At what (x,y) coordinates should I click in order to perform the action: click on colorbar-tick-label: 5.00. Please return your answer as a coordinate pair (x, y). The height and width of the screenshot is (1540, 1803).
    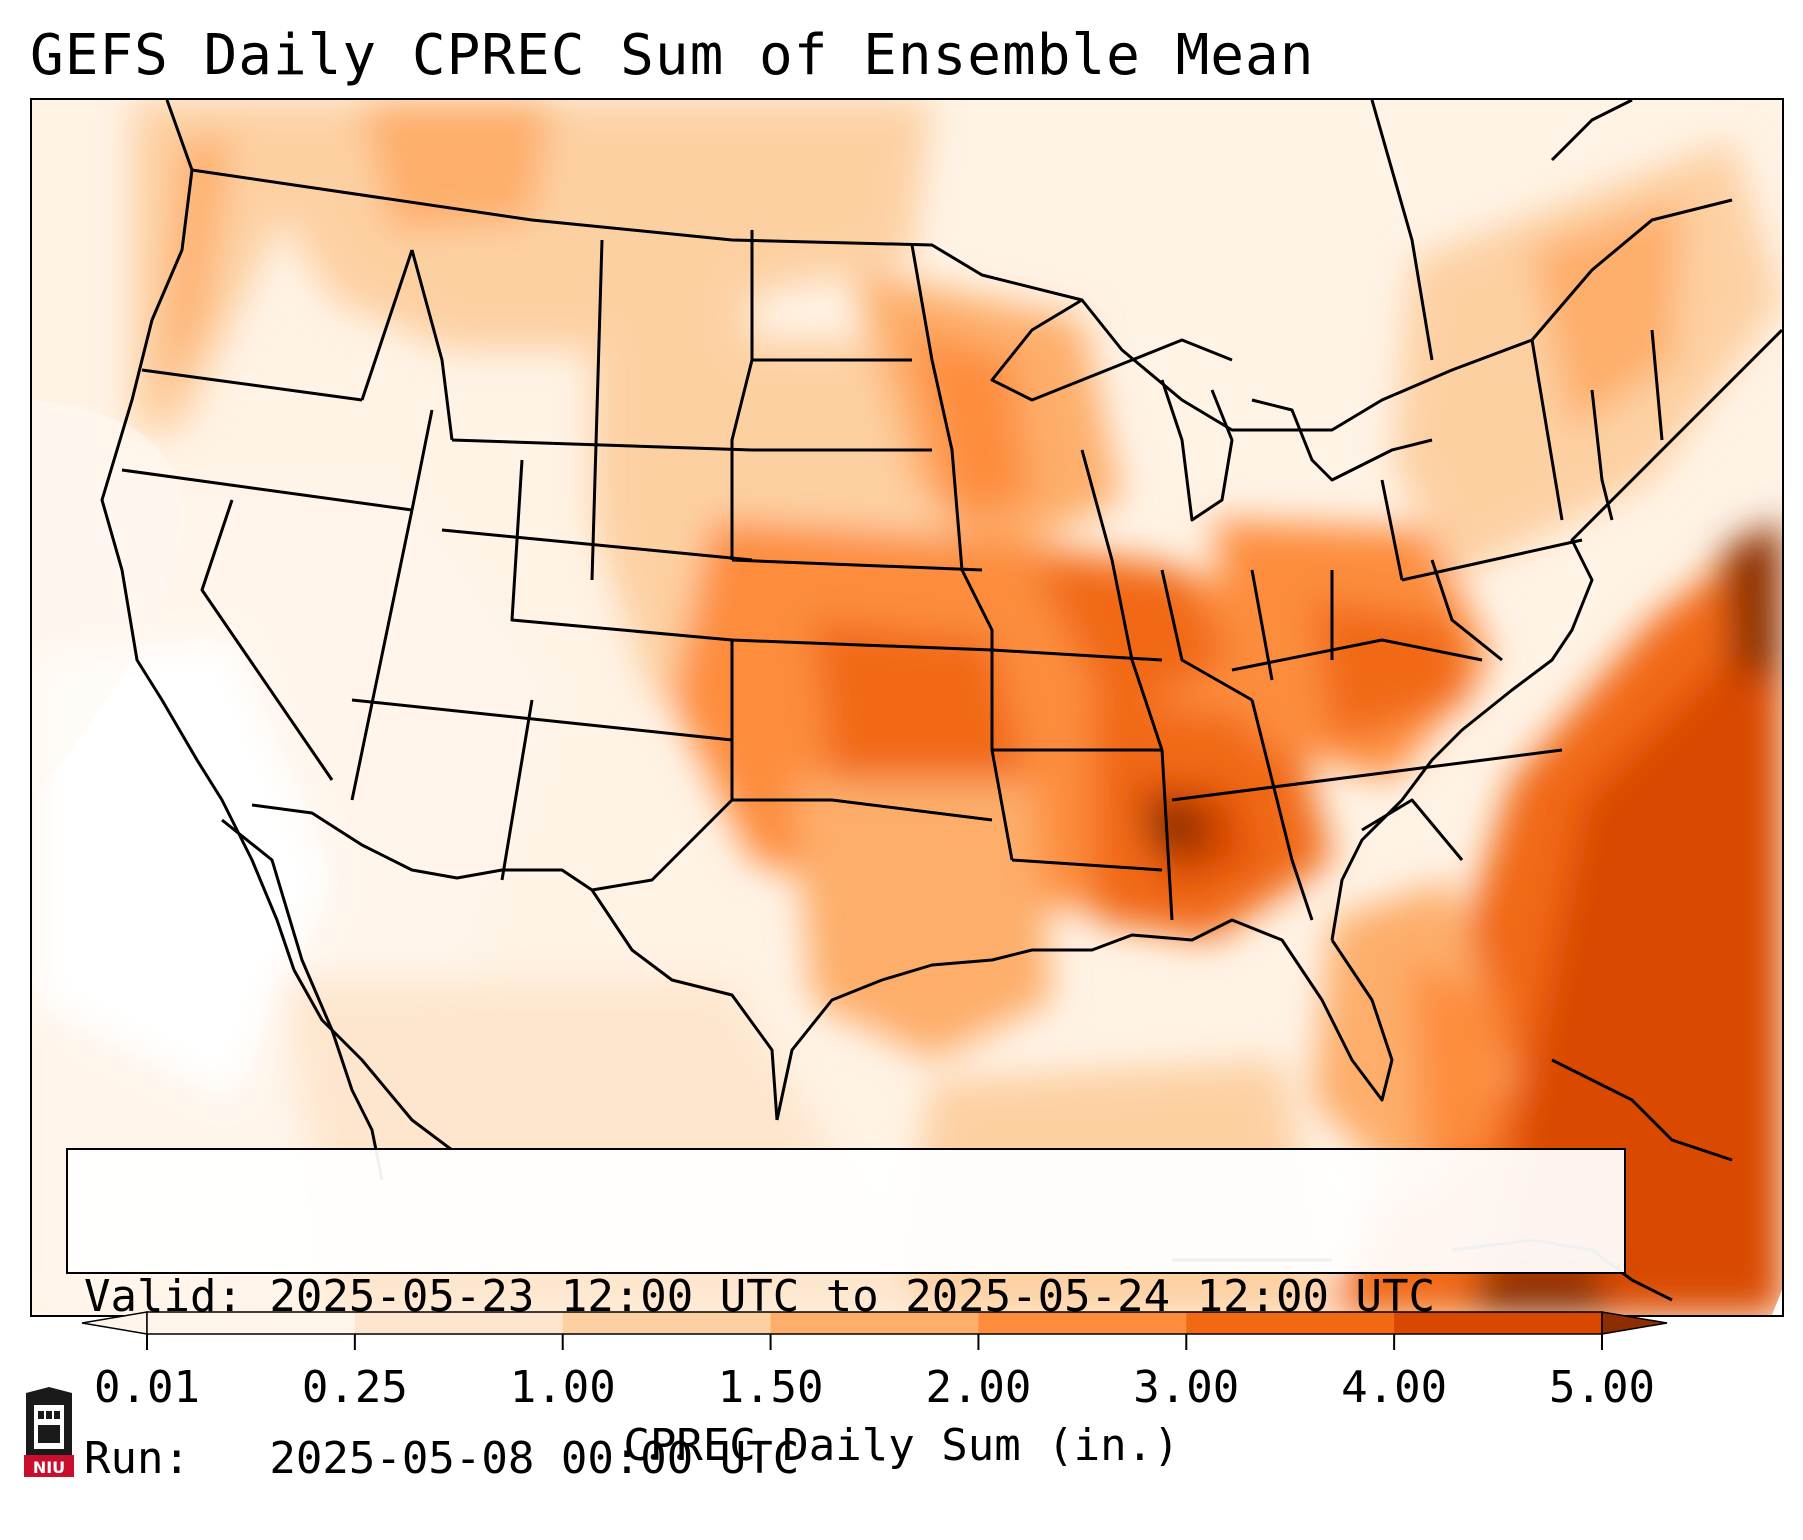
    Looking at the image, I should click on (1602, 1387).